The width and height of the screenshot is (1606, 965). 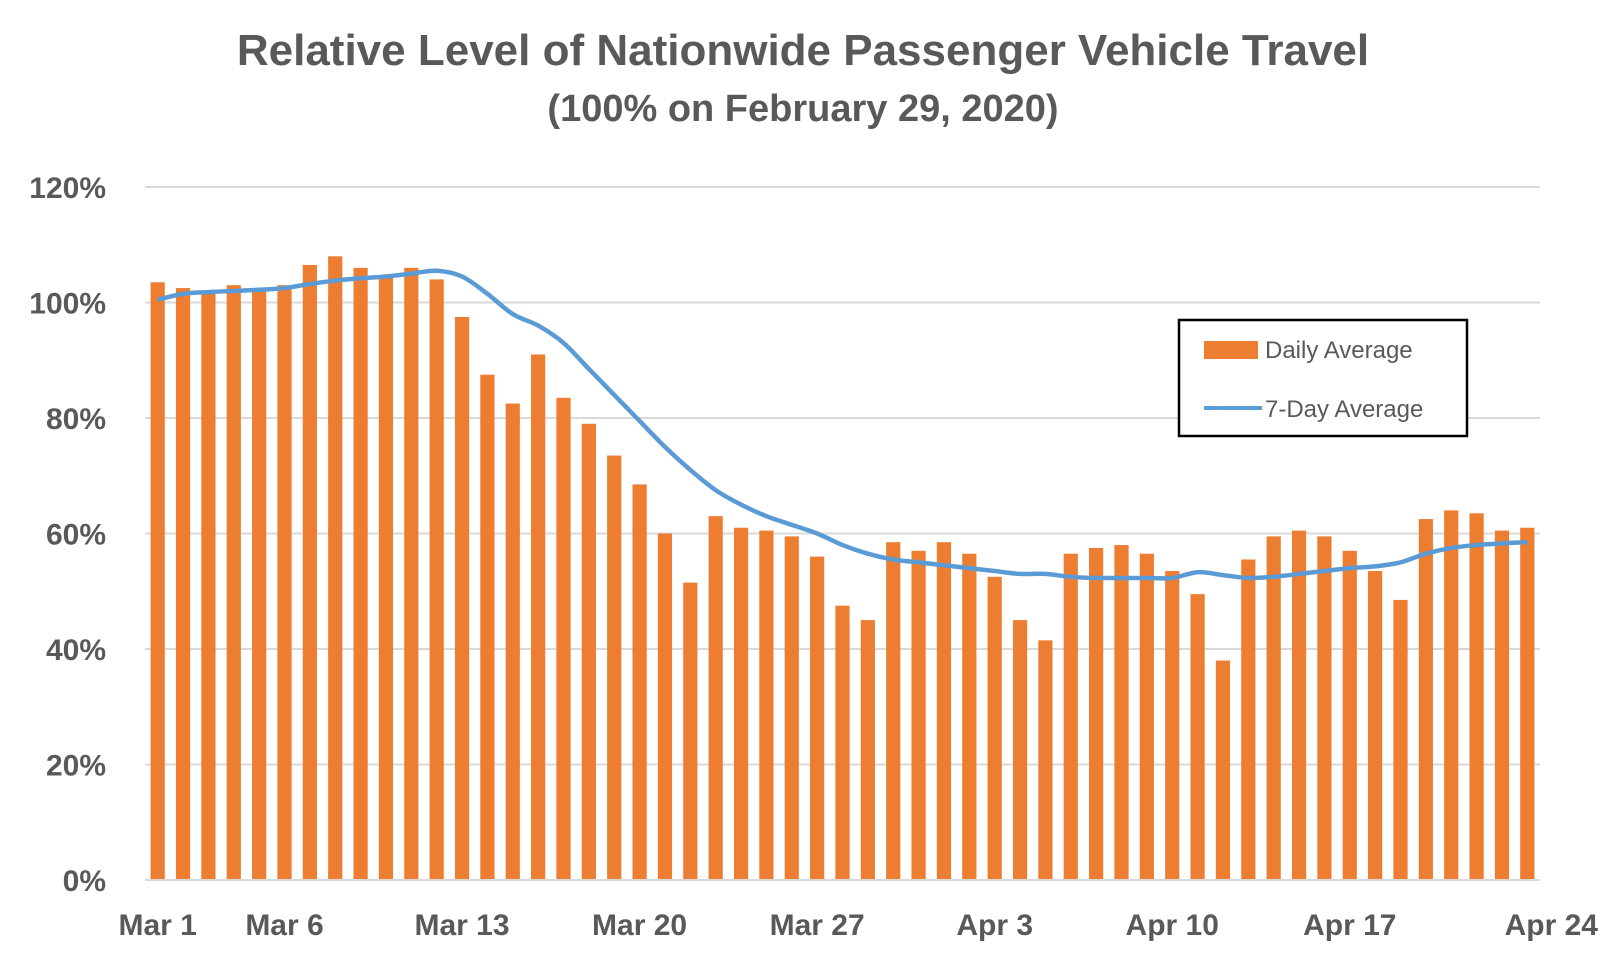 I want to click on legend-box, so click(x=1323, y=378).